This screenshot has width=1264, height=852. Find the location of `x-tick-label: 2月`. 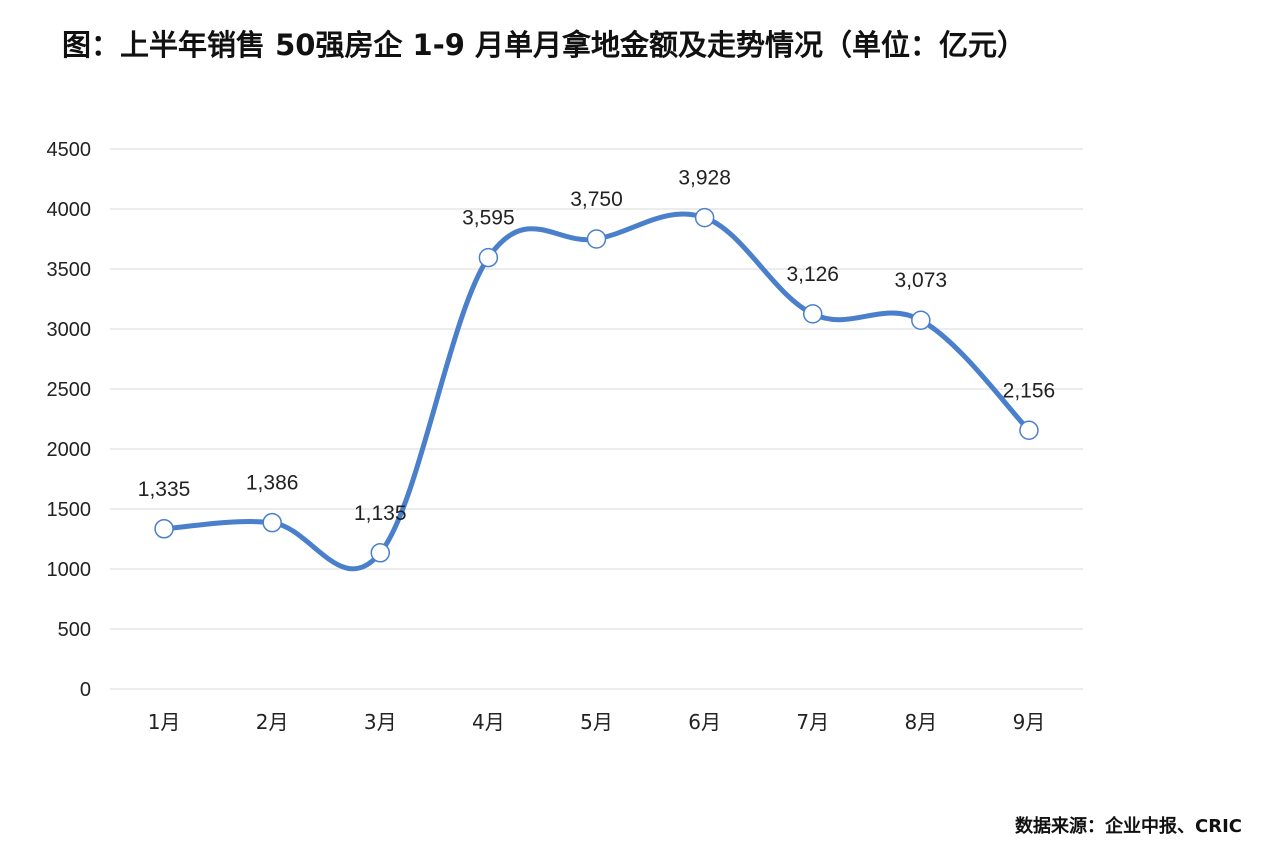

x-tick-label: 2月 is located at coordinates (272, 722).